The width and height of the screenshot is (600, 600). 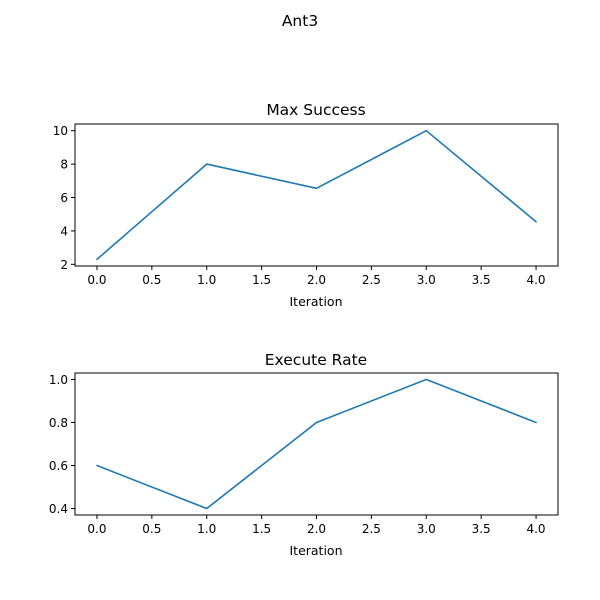 I want to click on y-tick-label: 0.8, so click(x=58, y=423).